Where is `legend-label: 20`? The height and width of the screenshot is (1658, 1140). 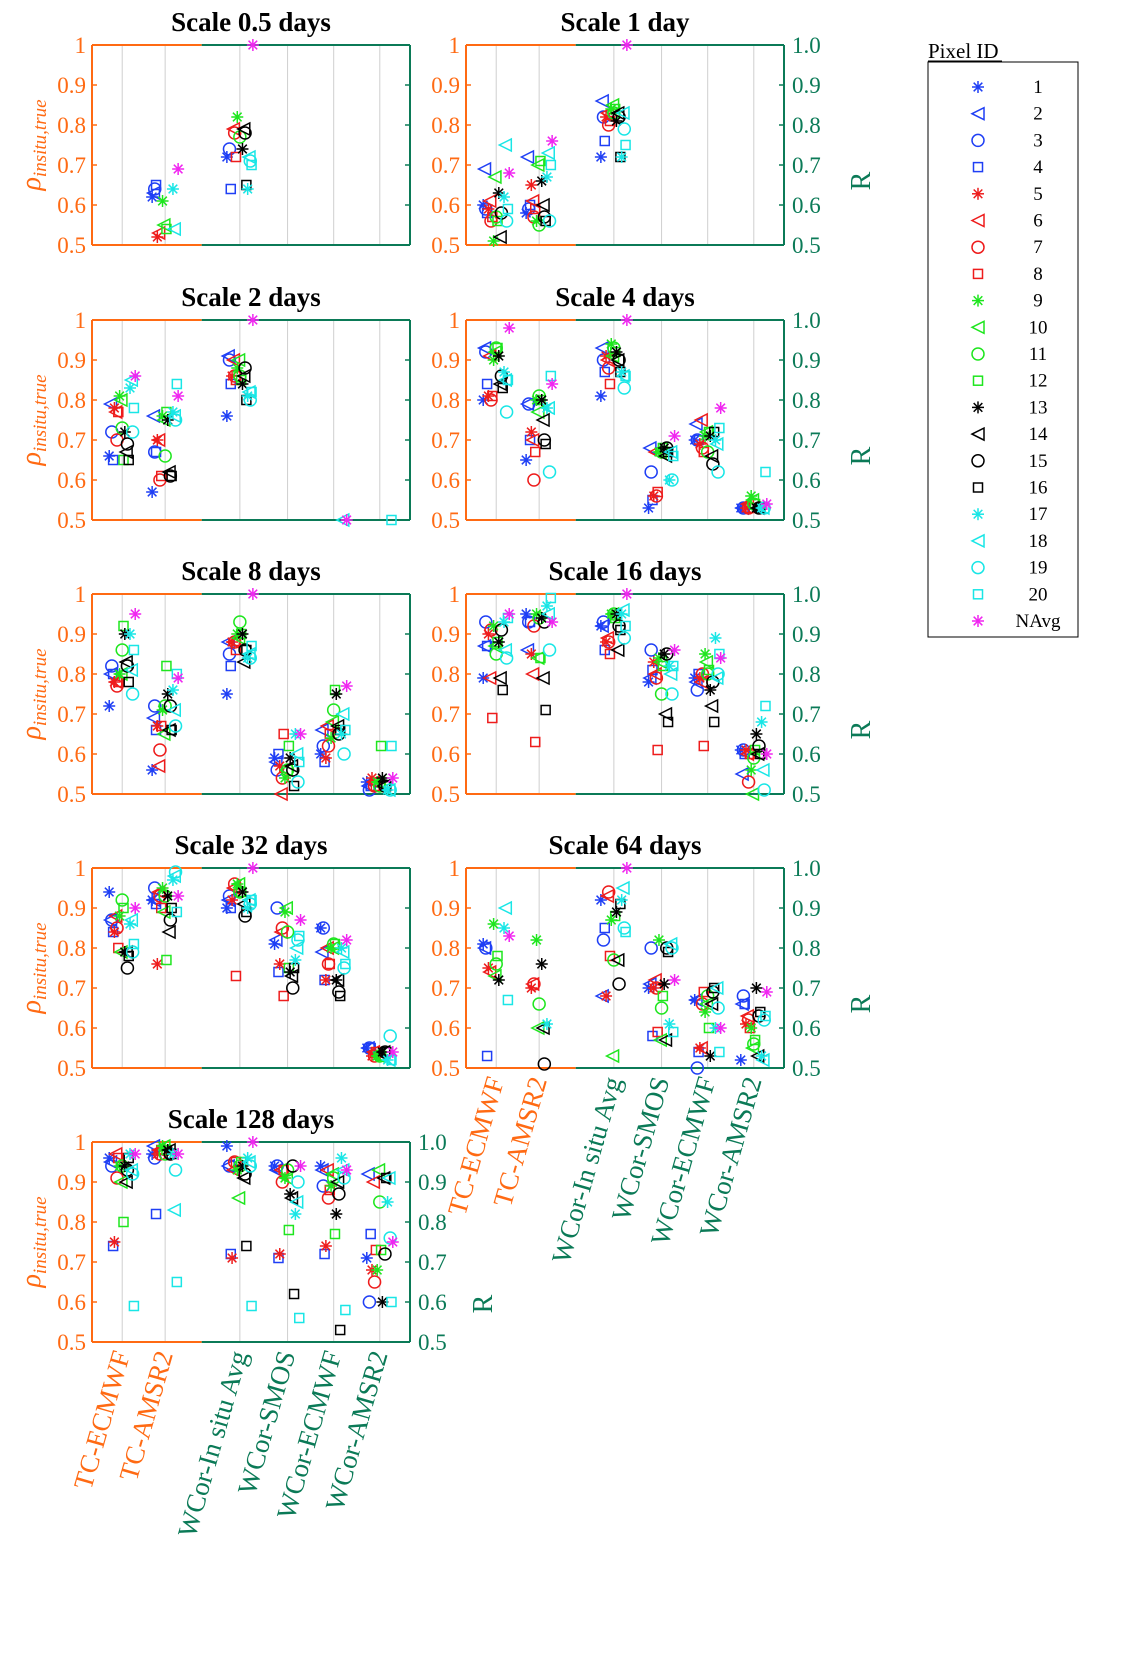
legend-label: 20 is located at coordinates (1038, 594).